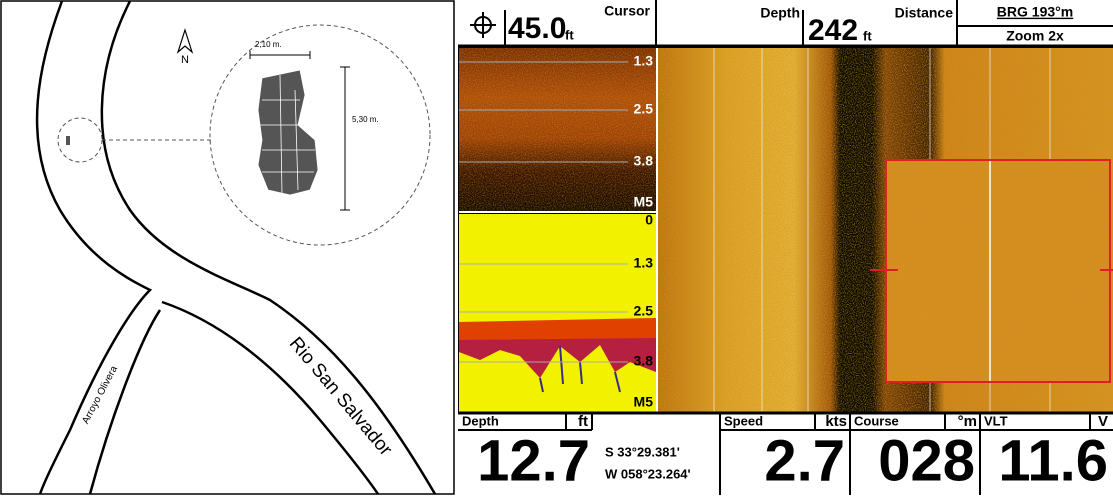  Describe the element at coordinates (537, 28) in the screenshot. I see `cursor-value: 45.0` at that location.